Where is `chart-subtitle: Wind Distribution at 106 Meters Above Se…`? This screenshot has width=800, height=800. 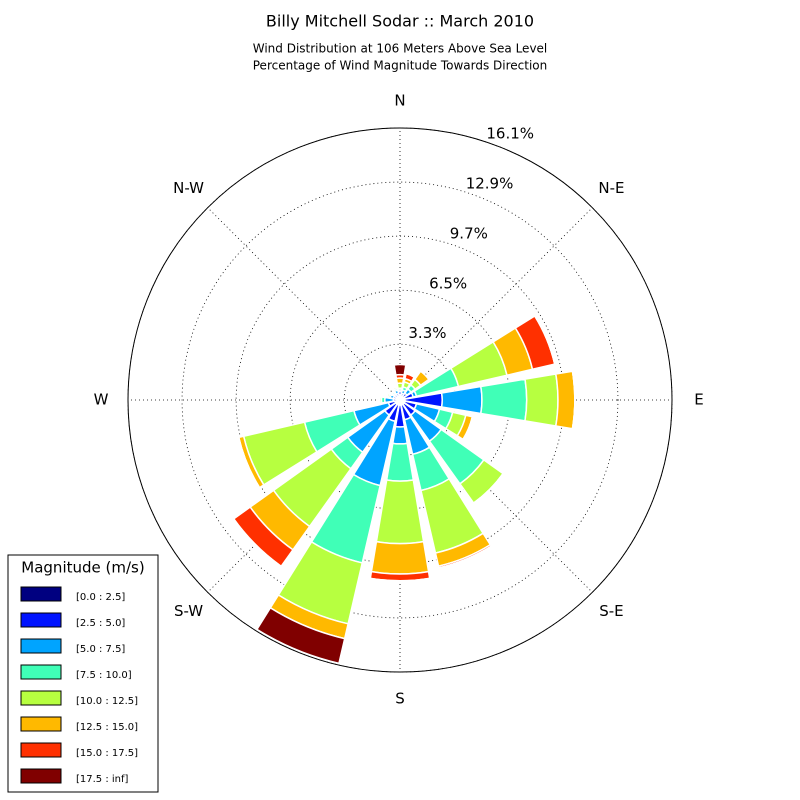 chart-subtitle: Wind Distribution at 106 Meters Above Se… is located at coordinates (400, 49).